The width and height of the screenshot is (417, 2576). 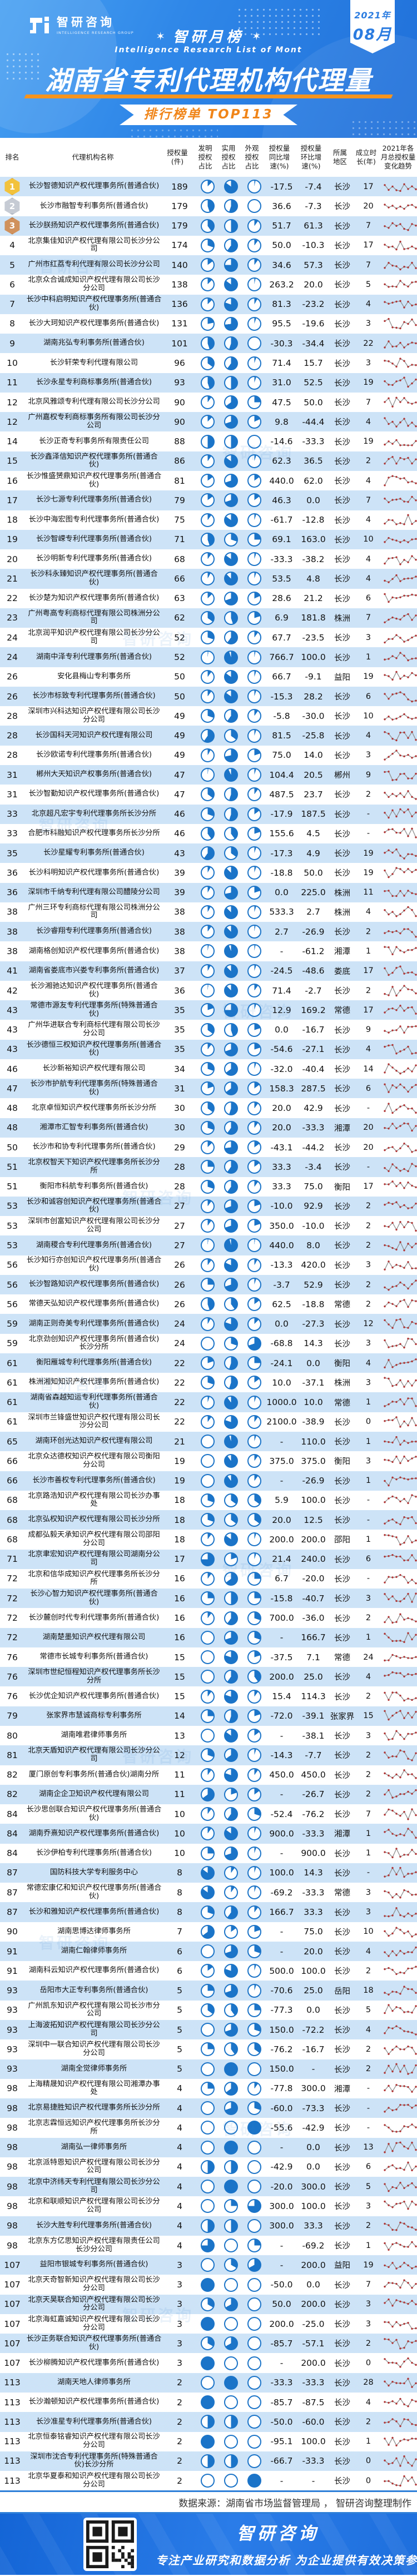 I want to click on mom-growth: 225.0, so click(x=313, y=892).